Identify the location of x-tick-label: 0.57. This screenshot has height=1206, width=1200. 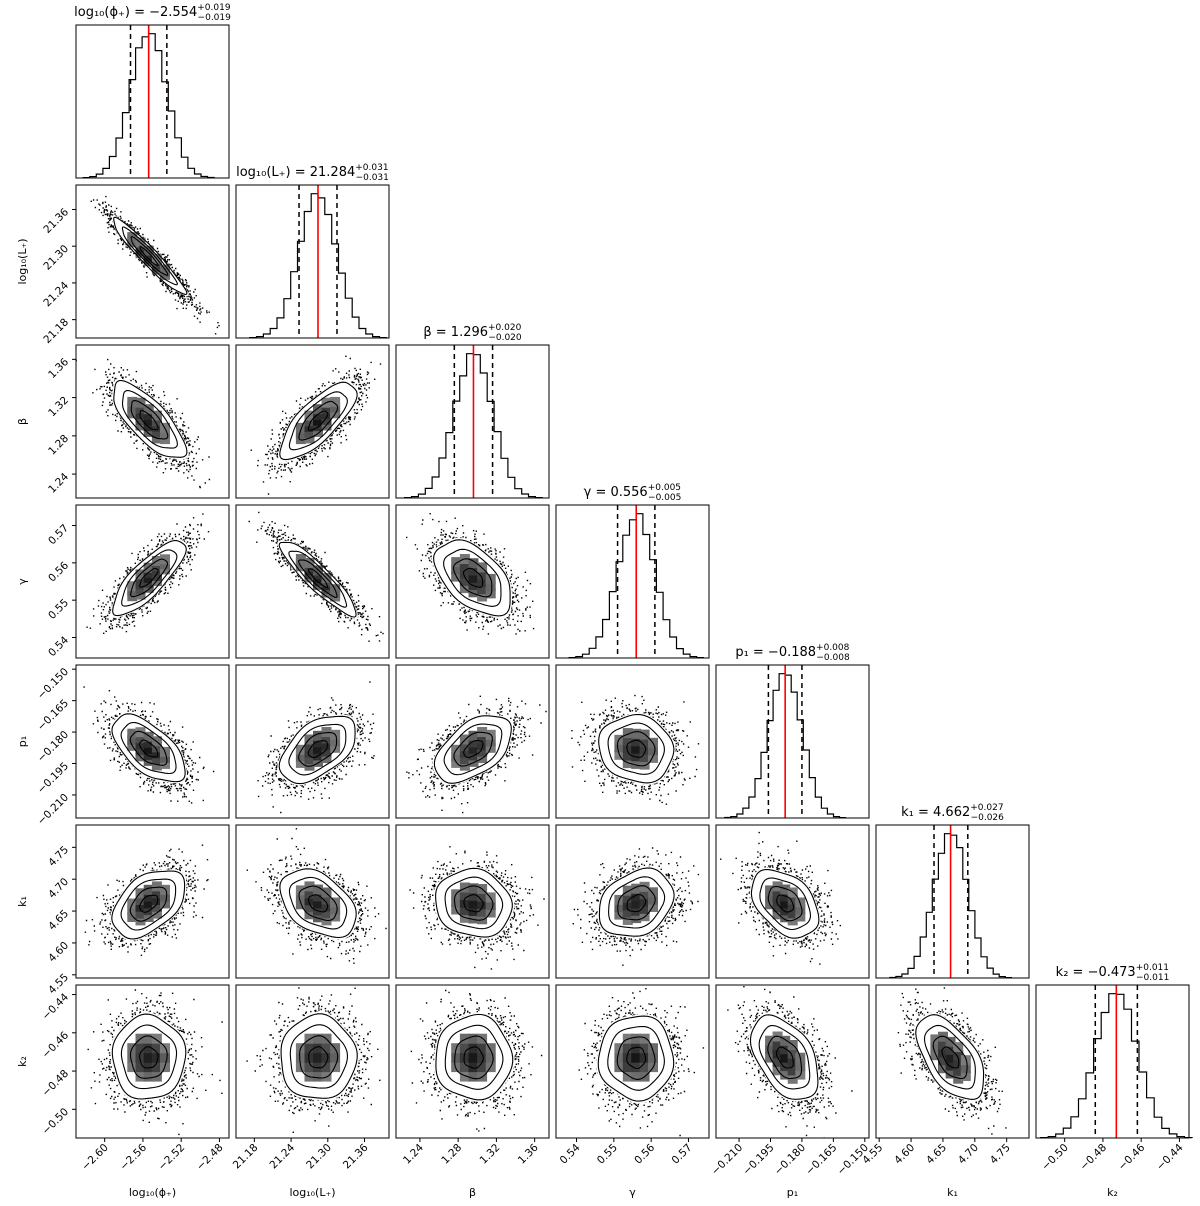
(682, 1154).